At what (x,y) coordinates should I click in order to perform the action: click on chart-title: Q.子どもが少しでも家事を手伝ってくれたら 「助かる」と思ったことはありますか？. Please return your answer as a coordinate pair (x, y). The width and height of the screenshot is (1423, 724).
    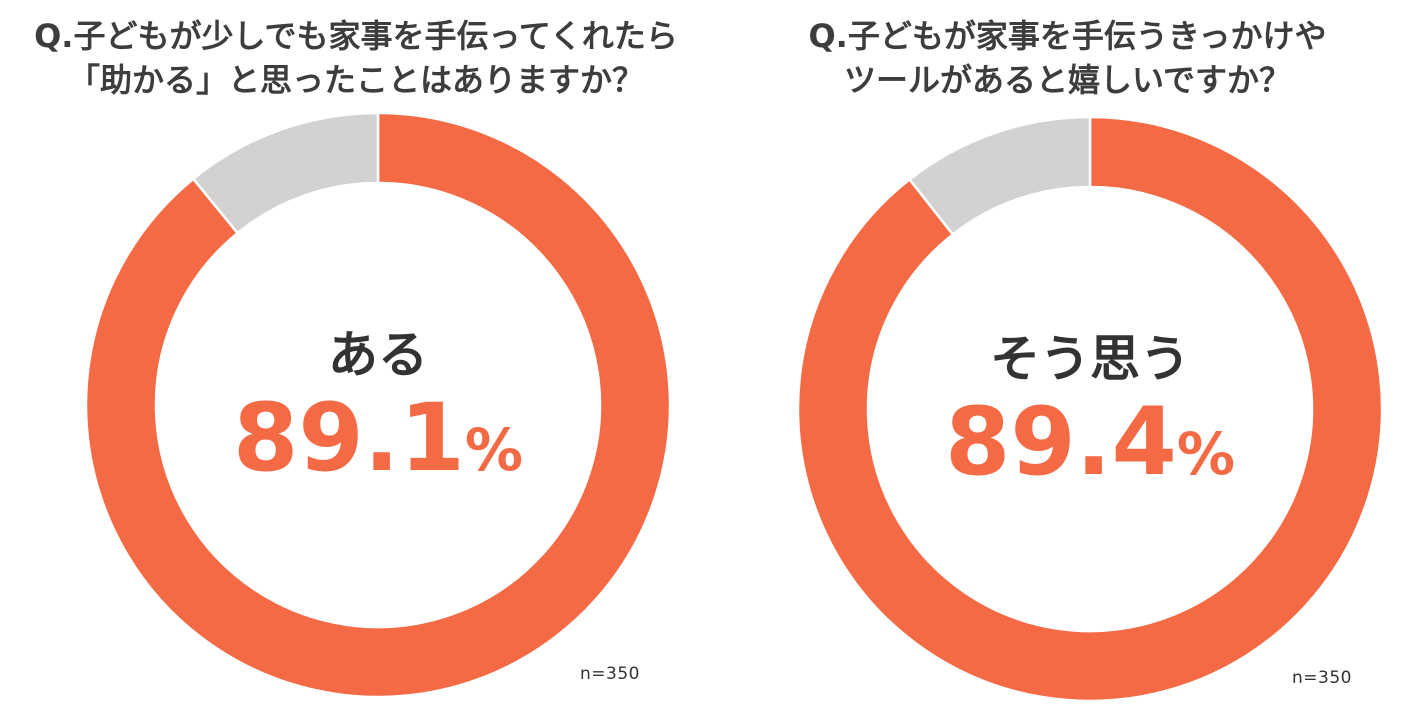
    Looking at the image, I should click on (356, 58).